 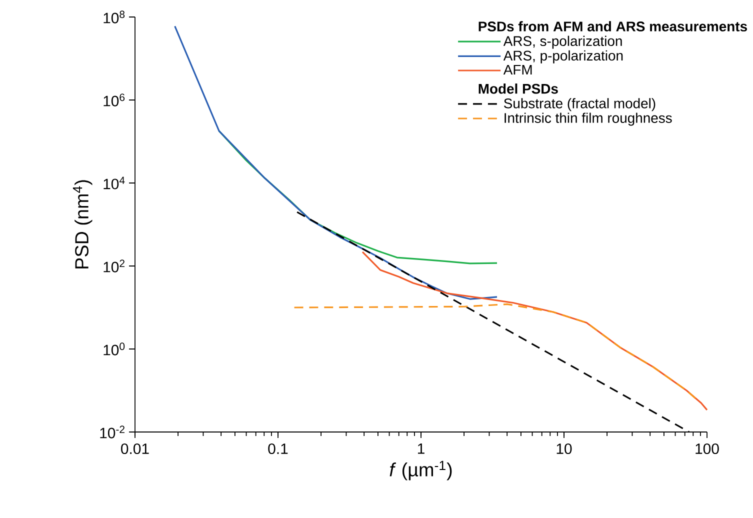 What do you see at coordinates (278, 448) in the screenshot?
I see `x-tick-label: 0.1` at bounding box center [278, 448].